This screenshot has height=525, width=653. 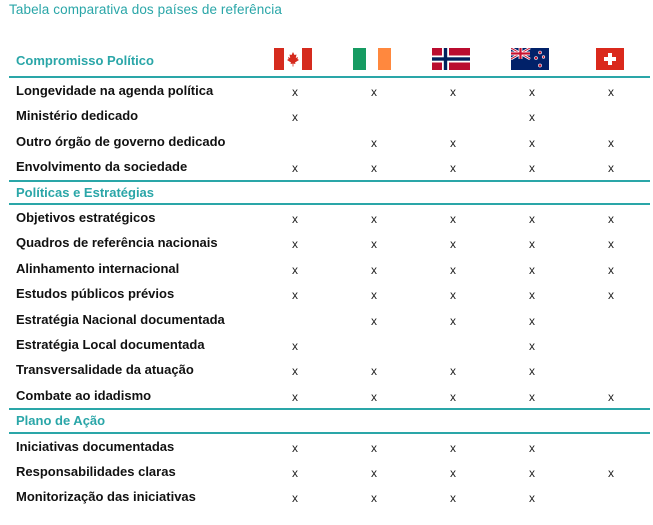 What do you see at coordinates (329, 497) in the screenshot?
I see `table-row: Monitorização das iniciativas x x x x` at bounding box center [329, 497].